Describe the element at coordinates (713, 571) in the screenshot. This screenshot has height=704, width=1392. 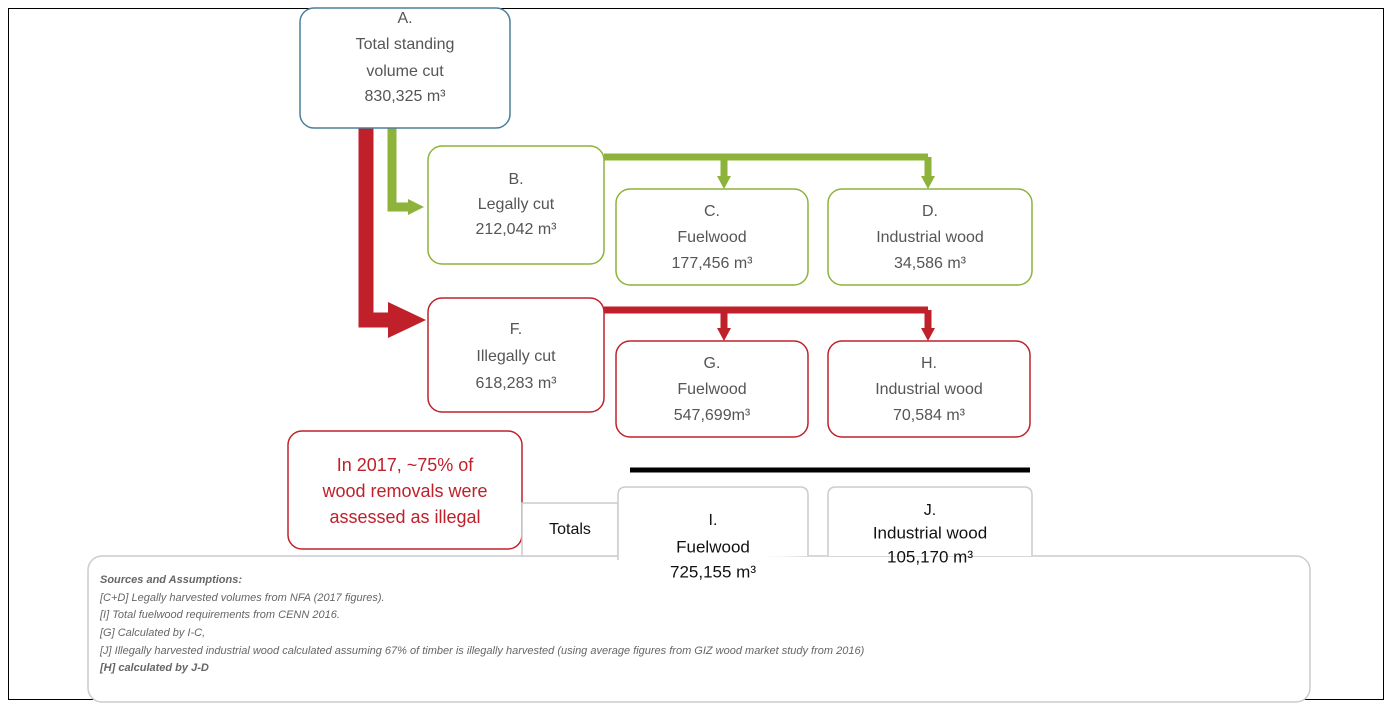
I see `total-value: 725,155 m³` at that location.